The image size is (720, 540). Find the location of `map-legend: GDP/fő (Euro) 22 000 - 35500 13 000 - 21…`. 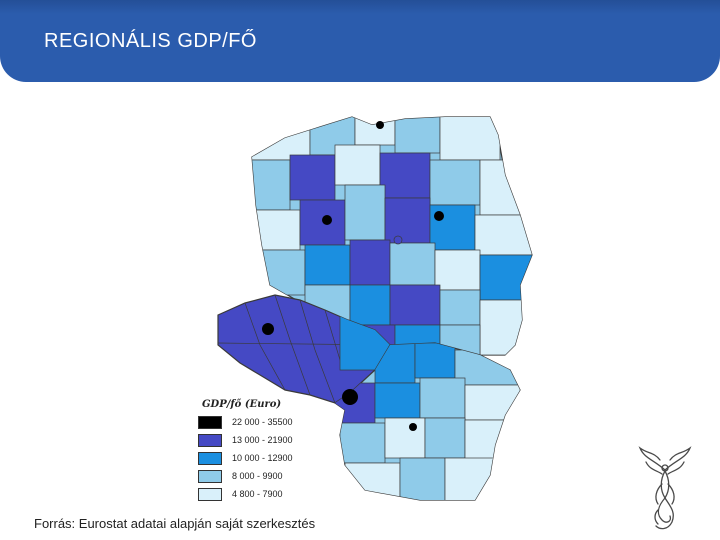

map-legend: GDP/fő (Euro) 22 000 - 35500 13 000 - 21… is located at coordinates (256, 452).